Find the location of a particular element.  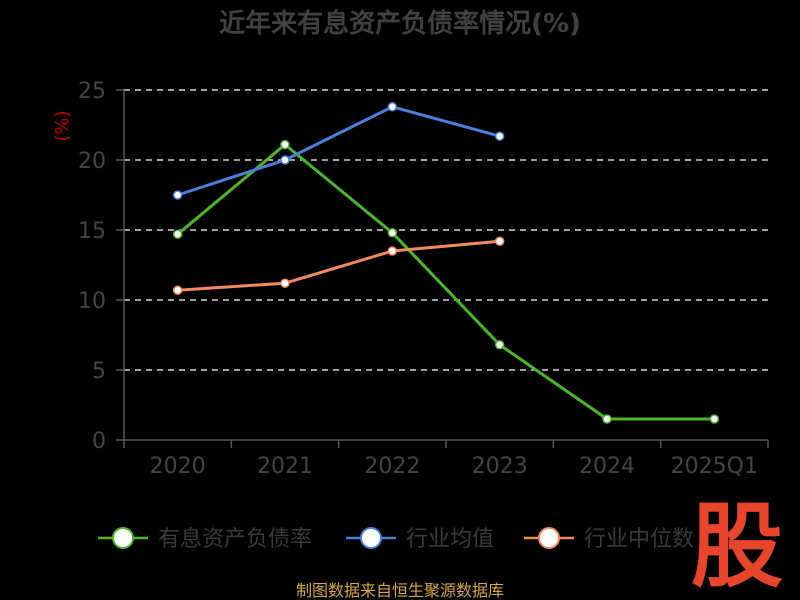

legend-label: 行业中位数 is located at coordinates (639, 539).